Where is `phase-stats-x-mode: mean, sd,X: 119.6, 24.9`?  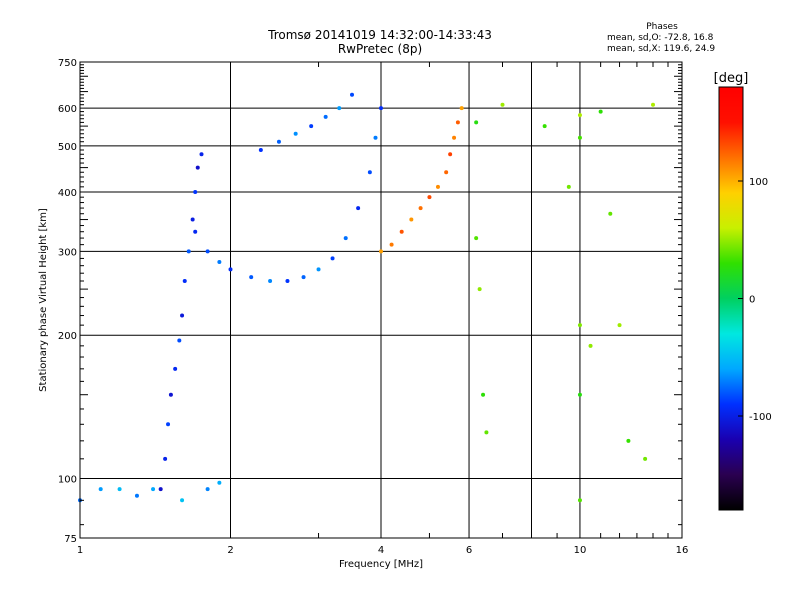
phase-stats-x-mode: mean, sd,X: 119.6, 24.9 is located at coordinates (661, 49).